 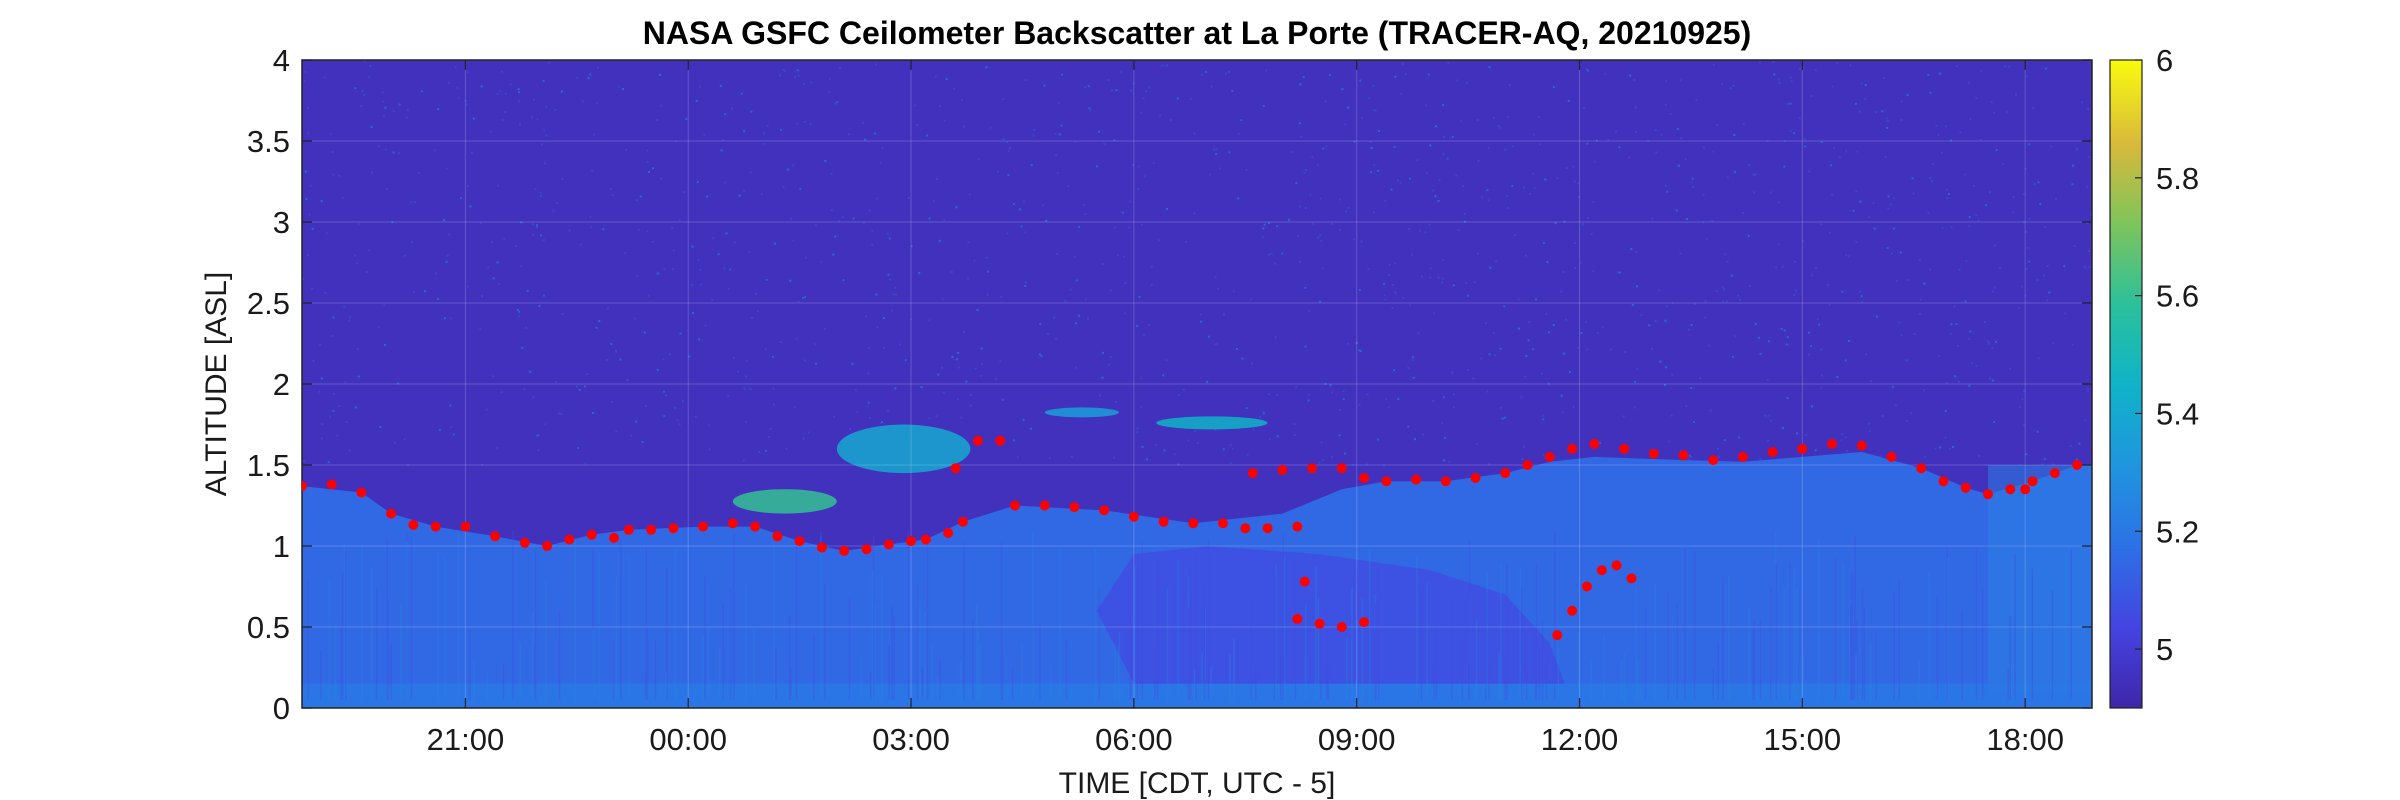 I want to click on y-tick-label: 0, so click(x=281, y=708).